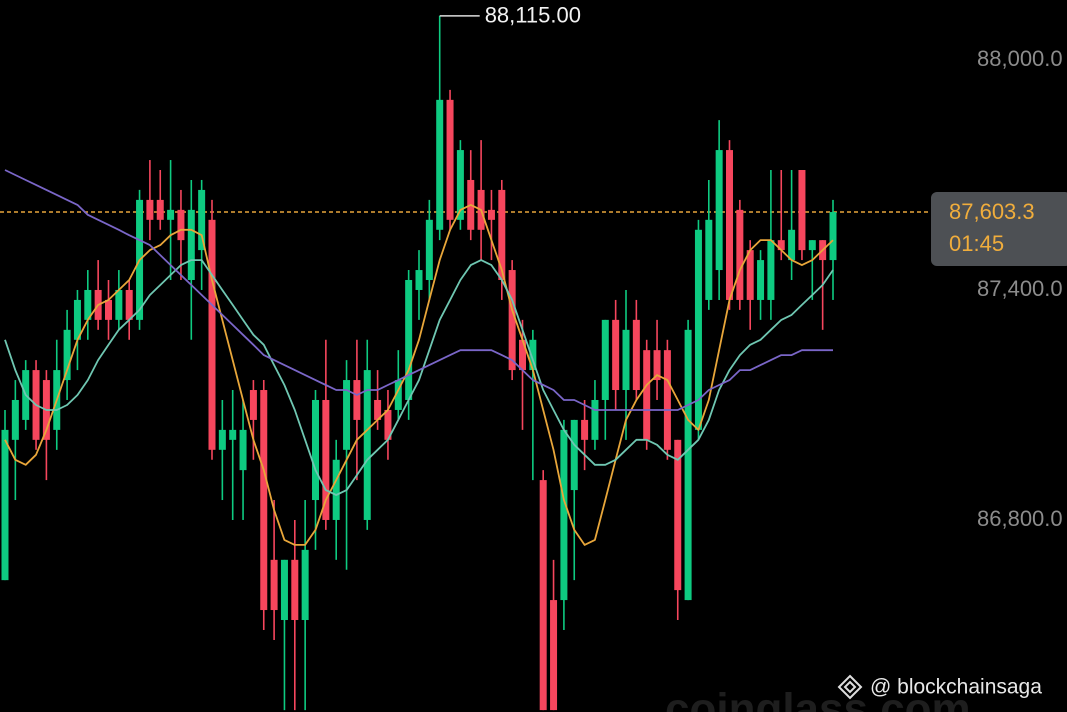  I want to click on watermark-logo, so click(850, 687).